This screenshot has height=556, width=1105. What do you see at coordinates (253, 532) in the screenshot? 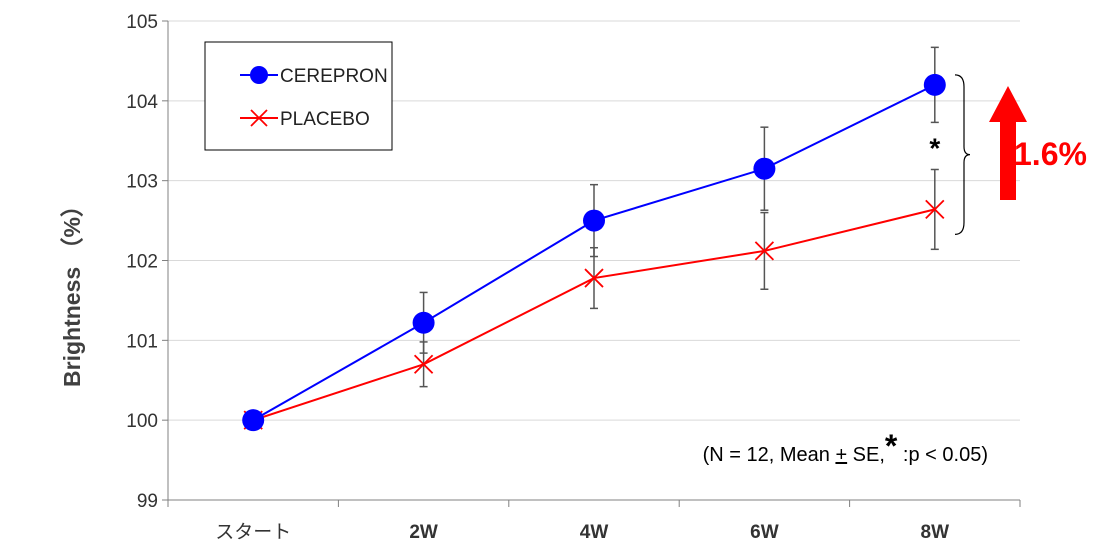
I see `x-tick-label: スタート` at bounding box center [253, 532].